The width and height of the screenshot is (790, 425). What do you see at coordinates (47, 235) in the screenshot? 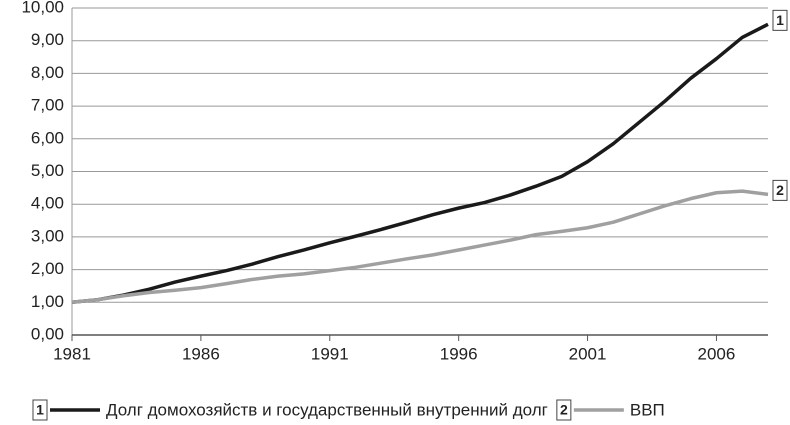
I see `y-tick-label: 3,00` at bounding box center [47, 235].